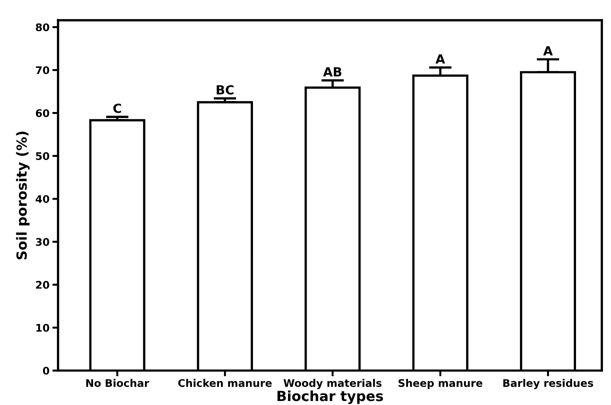 The width and height of the screenshot is (611, 405). I want to click on y-tick-label: 10, so click(43, 328).